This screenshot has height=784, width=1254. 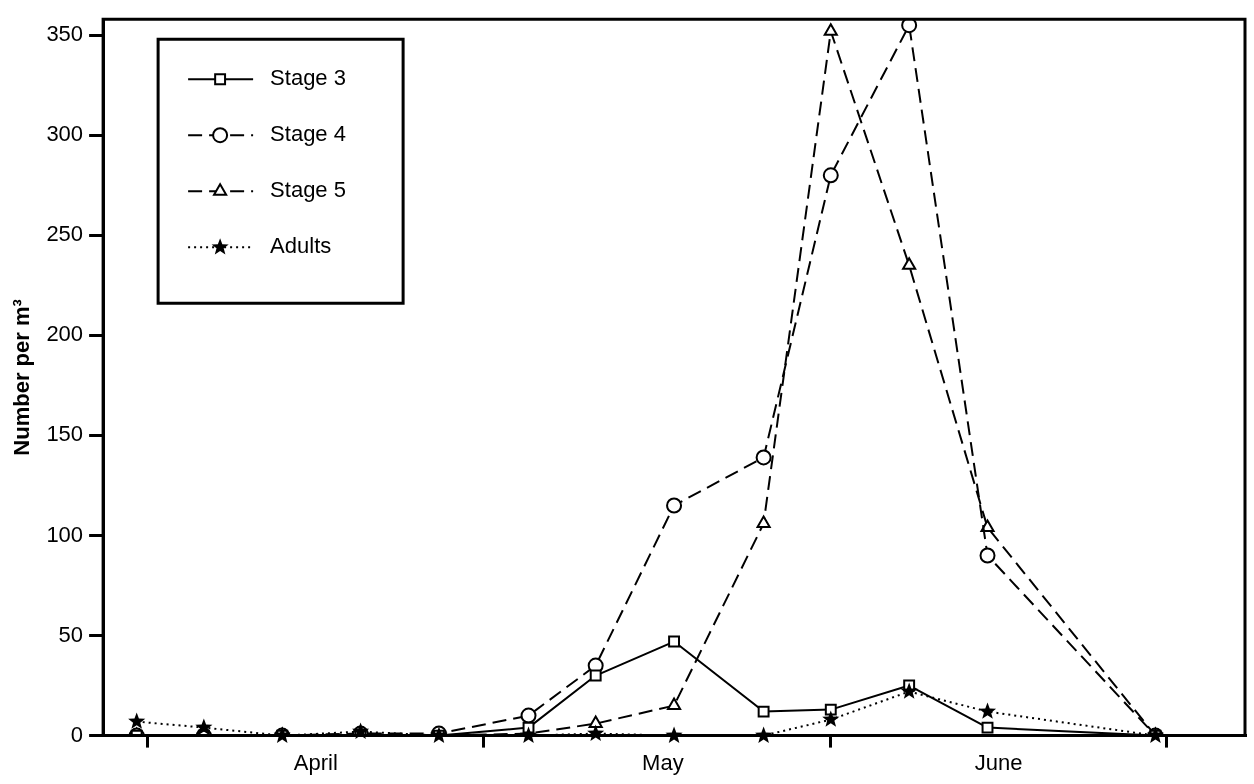 What do you see at coordinates (308, 78) in the screenshot?
I see `legend-label: Stage 3` at bounding box center [308, 78].